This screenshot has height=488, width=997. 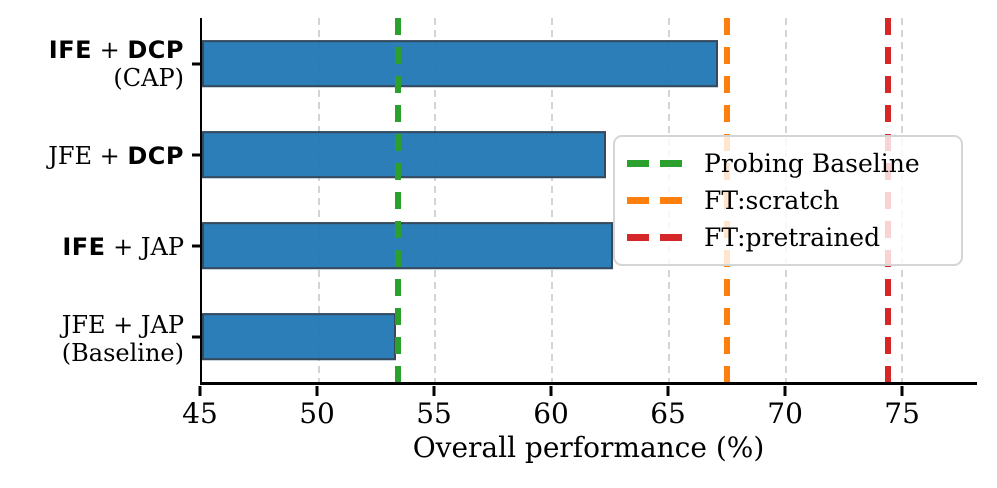 I want to click on x-tick-label: 60, so click(x=551, y=413).